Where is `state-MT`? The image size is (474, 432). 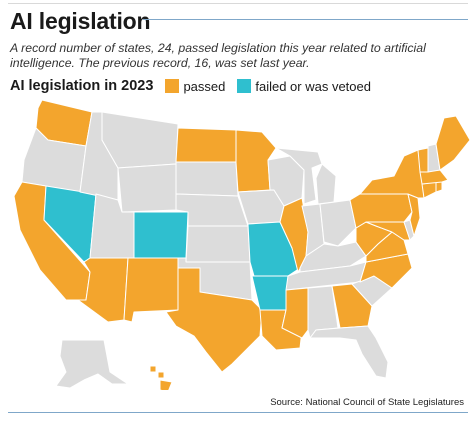
state-MT is located at coordinates (140, 140).